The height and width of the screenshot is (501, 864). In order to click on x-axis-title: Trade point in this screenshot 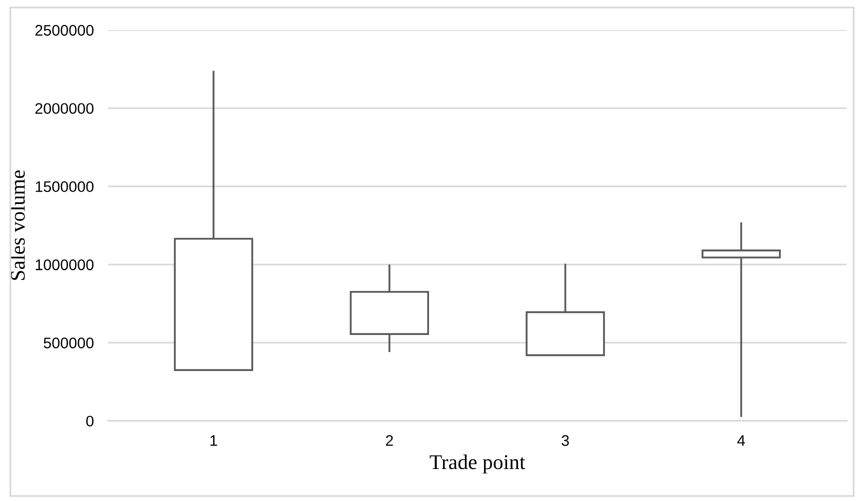, I will do `click(478, 464)`.